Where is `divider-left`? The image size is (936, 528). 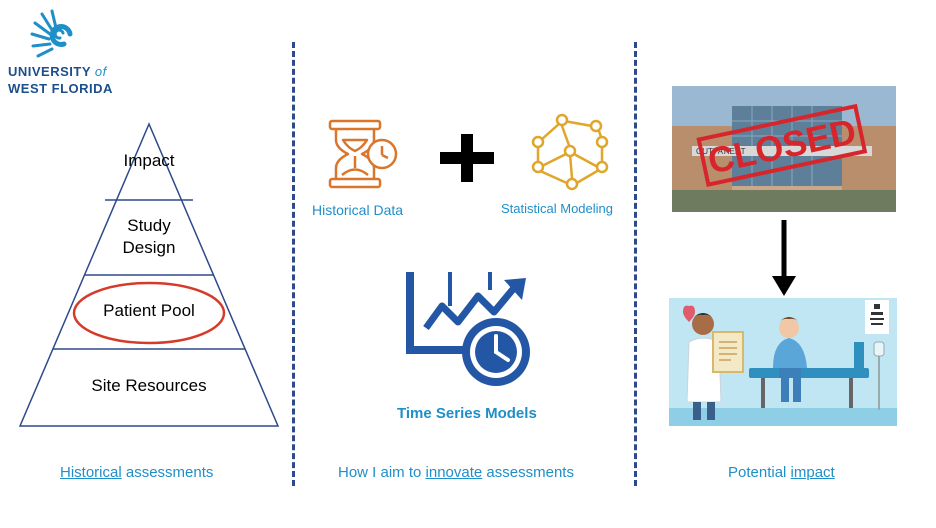
divider-left is located at coordinates (293, 264).